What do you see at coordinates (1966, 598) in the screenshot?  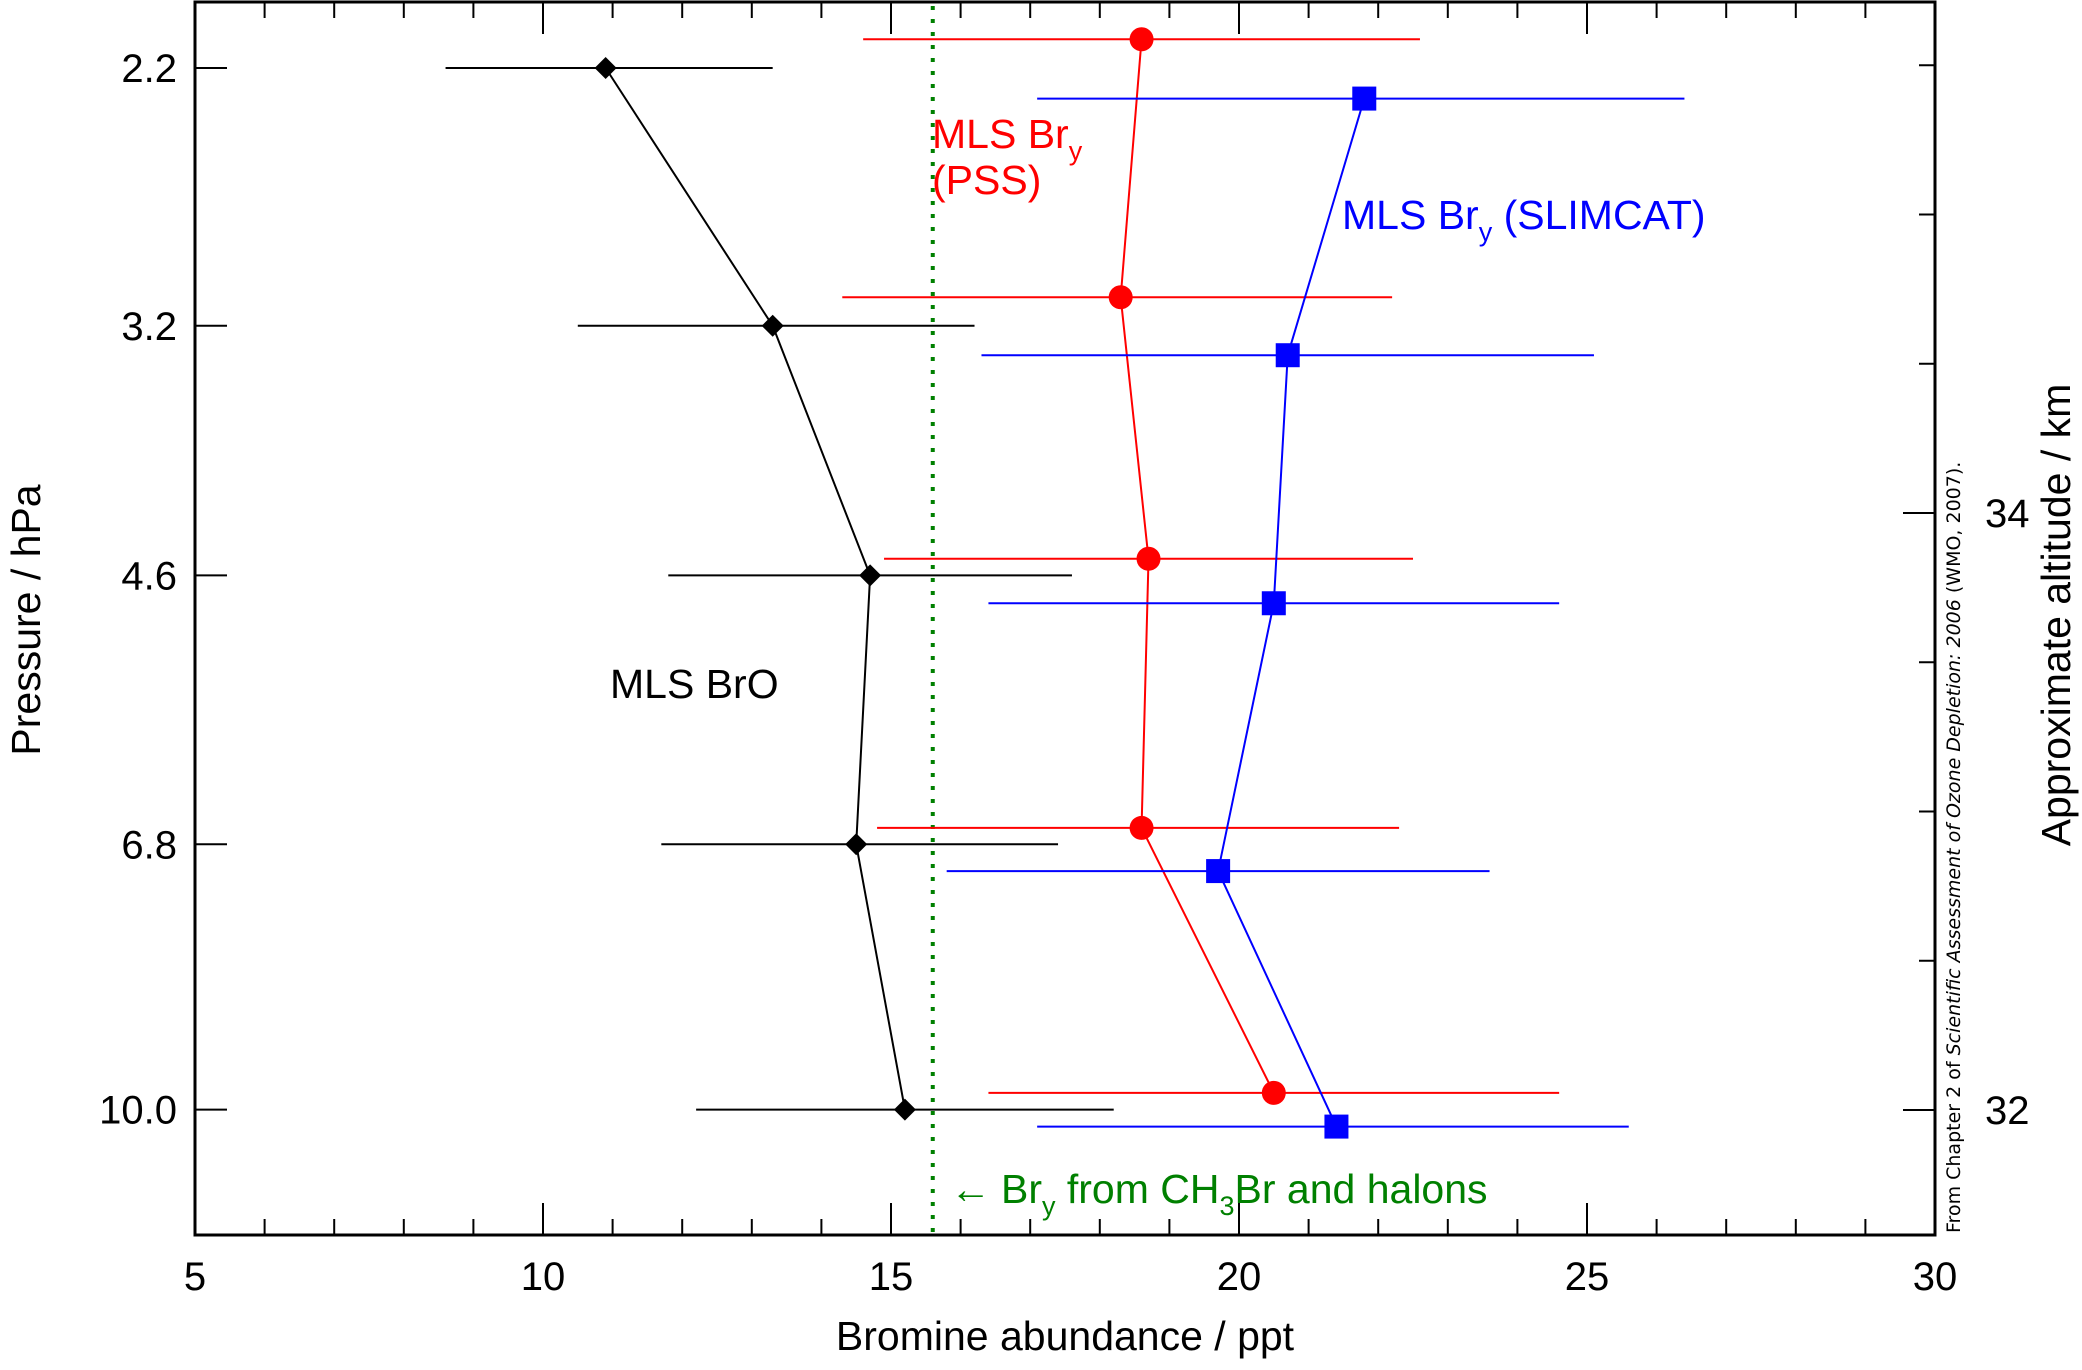 I see `y-axis-right: 32 34` at bounding box center [1966, 598].